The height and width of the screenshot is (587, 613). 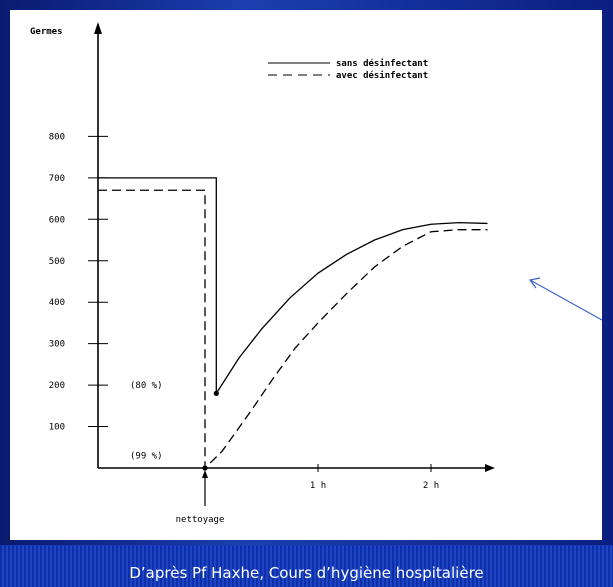 I want to click on y-tick-label: 300, so click(x=57, y=345).